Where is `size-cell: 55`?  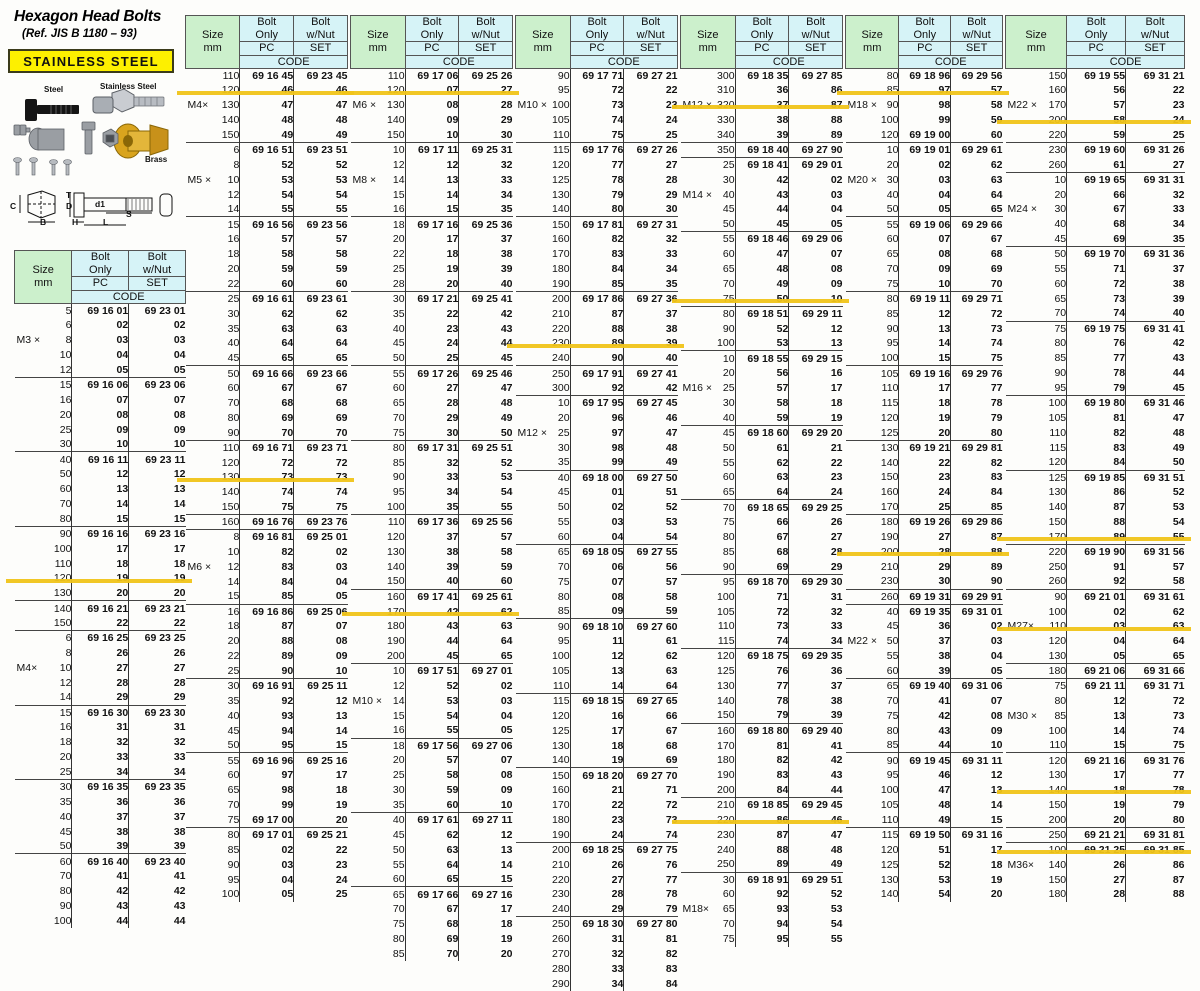 size-cell: 55 is located at coordinates (872, 656).